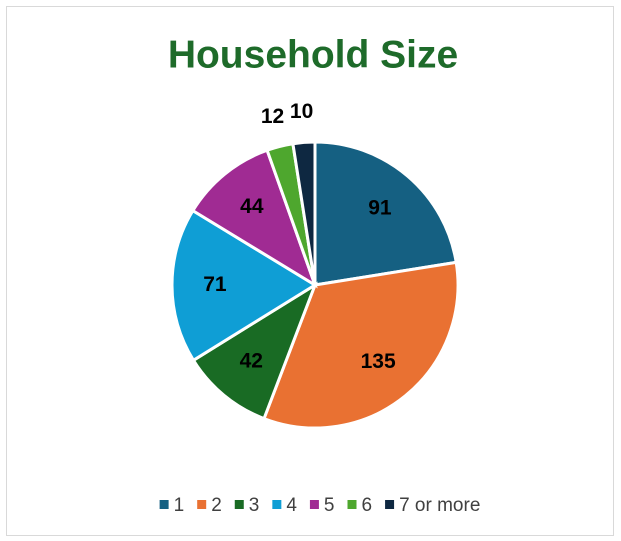  Describe the element at coordinates (329, 505) in the screenshot. I see `legend-label: 5` at that location.